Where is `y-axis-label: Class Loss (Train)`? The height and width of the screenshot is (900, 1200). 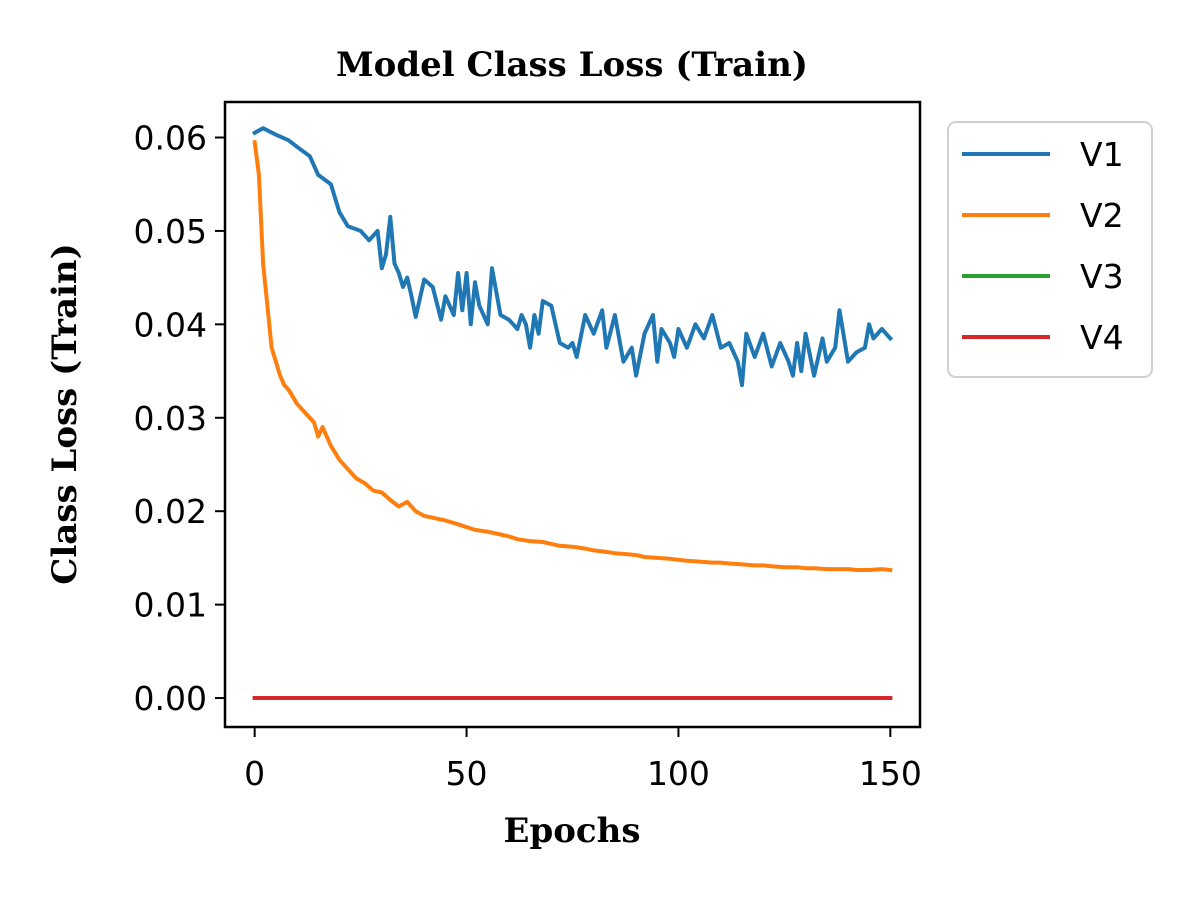
y-axis-label: Class Loss (Train) is located at coordinates (65, 413).